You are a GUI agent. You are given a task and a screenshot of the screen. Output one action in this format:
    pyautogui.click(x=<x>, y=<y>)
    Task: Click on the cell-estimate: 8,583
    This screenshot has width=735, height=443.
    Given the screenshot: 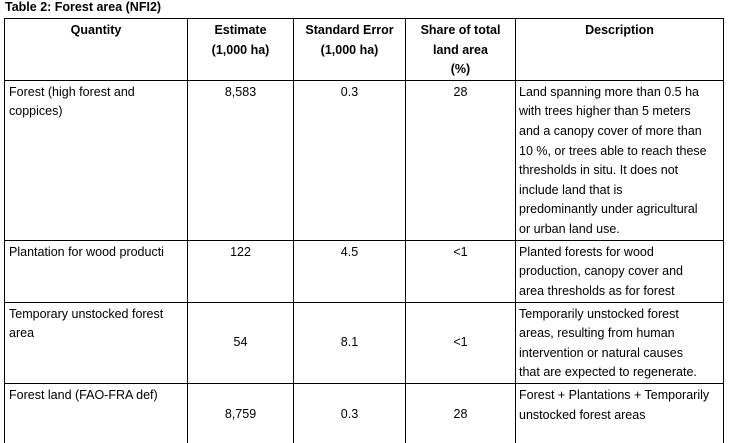 What is the action you would take?
    pyautogui.click(x=240, y=160)
    